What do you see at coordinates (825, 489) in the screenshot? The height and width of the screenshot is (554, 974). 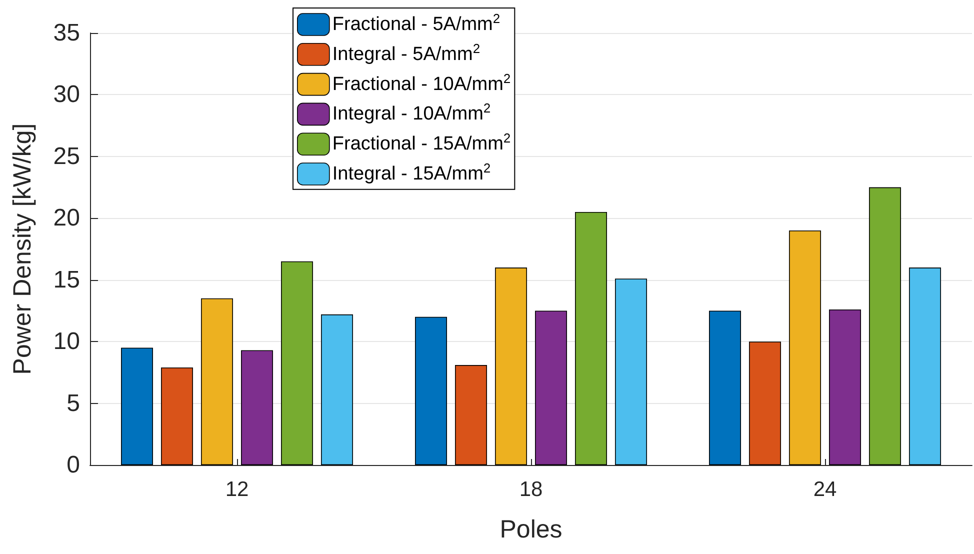 I see `x-tick-label: 24` at bounding box center [825, 489].